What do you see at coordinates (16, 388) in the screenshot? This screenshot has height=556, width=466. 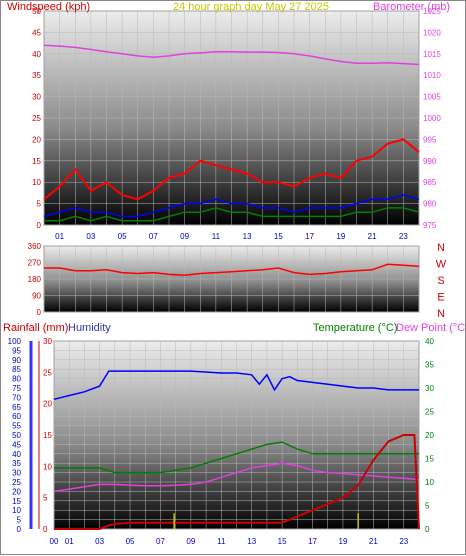 I see `humidity-tick-label: 75` at bounding box center [16, 388].